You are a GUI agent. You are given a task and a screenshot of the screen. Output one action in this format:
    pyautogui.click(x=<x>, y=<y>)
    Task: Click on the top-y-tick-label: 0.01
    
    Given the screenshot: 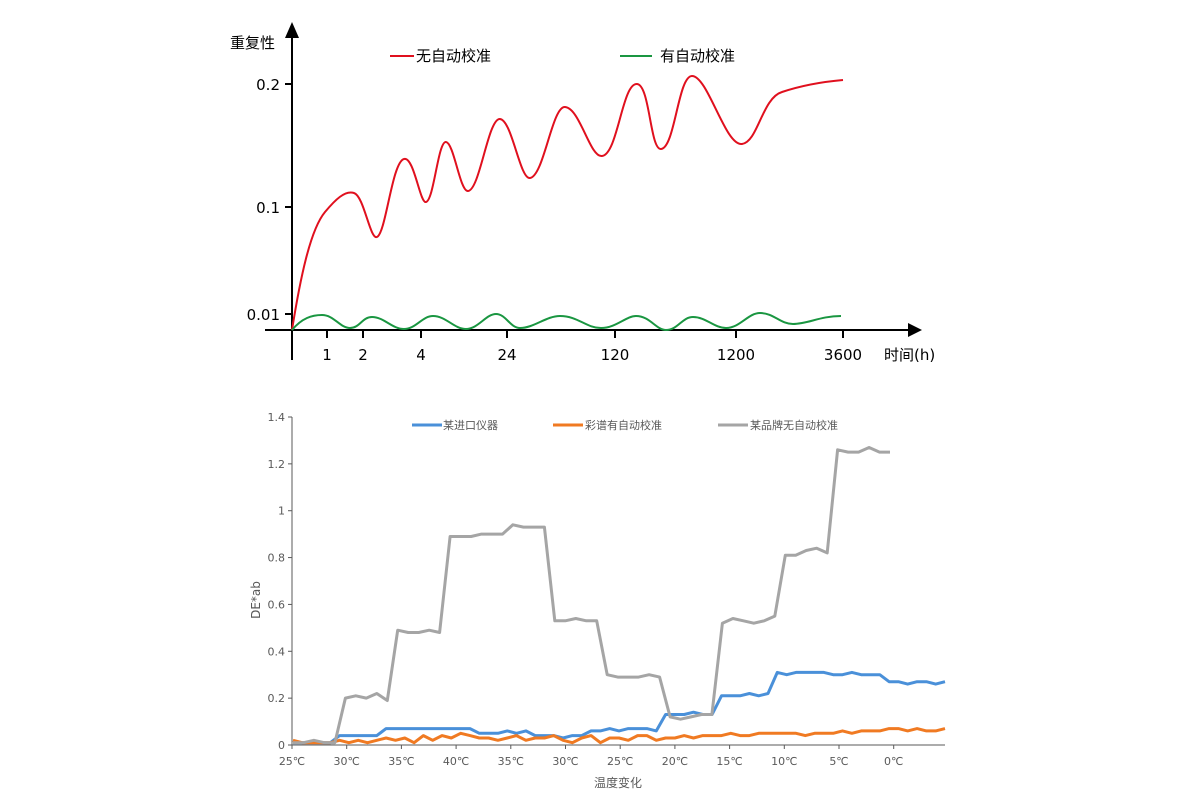 What is the action you would take?
    pyautogui.click(x=263, y=315)
    